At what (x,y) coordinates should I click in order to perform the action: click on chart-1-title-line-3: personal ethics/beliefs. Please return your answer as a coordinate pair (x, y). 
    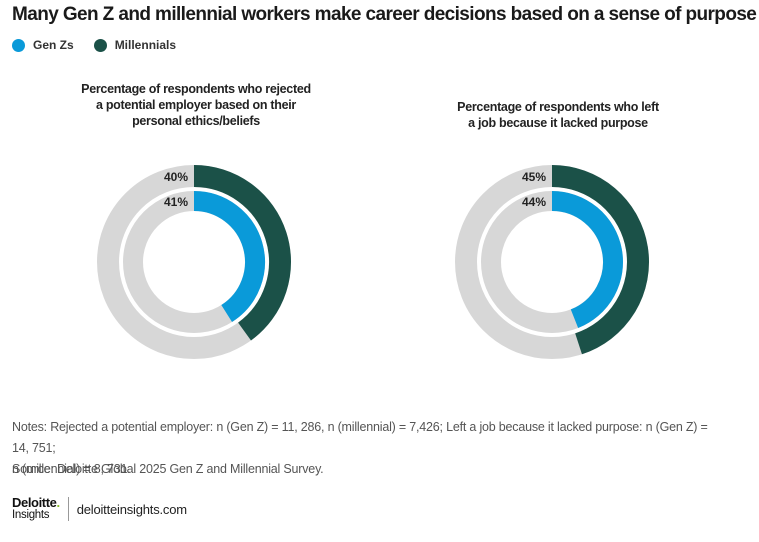
    Looking at the image, I should click on (196, 121).